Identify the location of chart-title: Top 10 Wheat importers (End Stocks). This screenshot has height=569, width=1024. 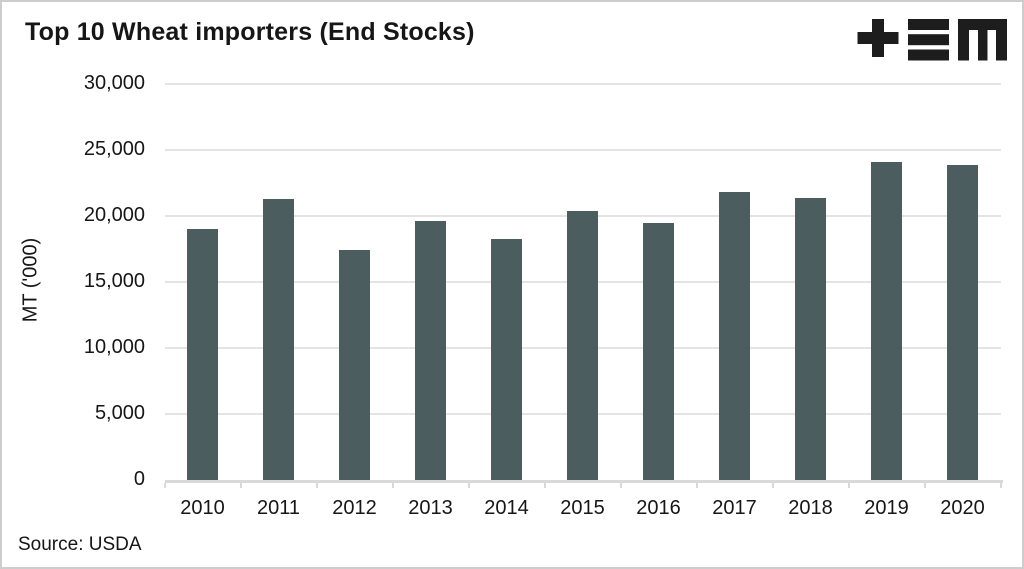
(250, 32).